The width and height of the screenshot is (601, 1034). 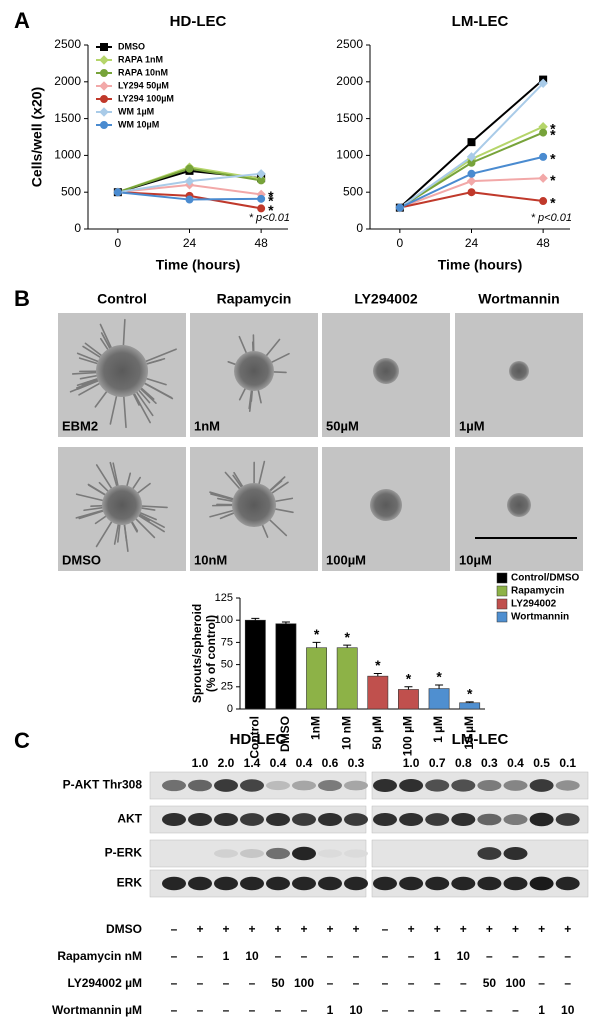 I want to click on treatment-label: LY294002 µM, so click(x=104, y=983).